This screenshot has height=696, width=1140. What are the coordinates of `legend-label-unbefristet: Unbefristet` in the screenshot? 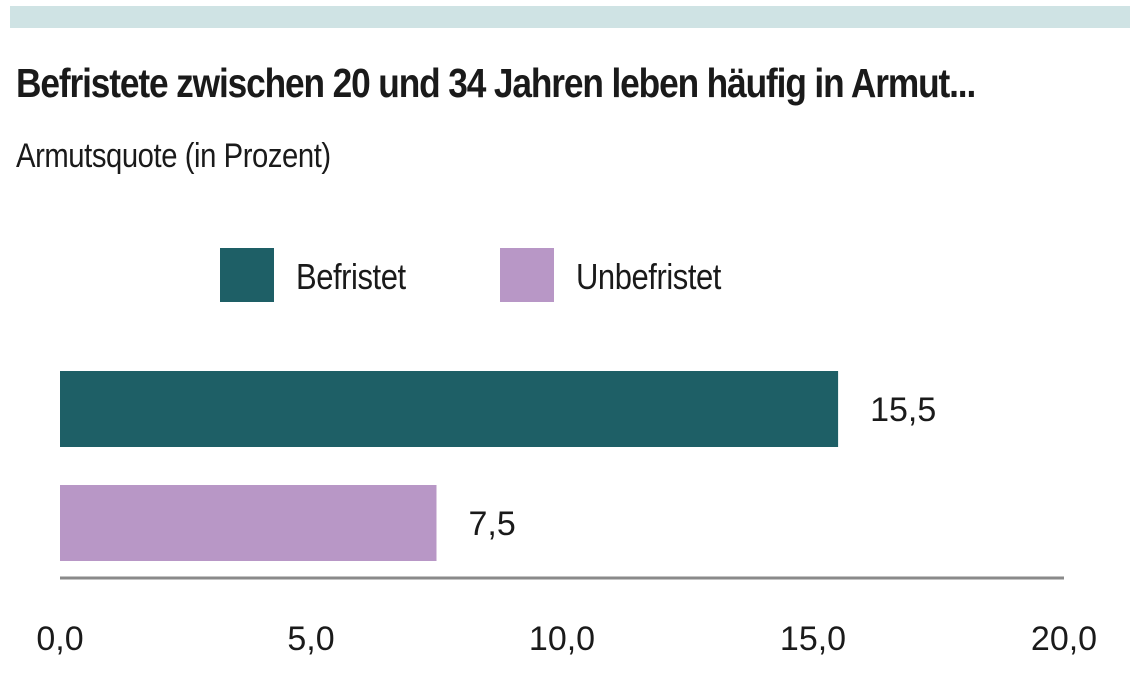 It's located at (648, 276).